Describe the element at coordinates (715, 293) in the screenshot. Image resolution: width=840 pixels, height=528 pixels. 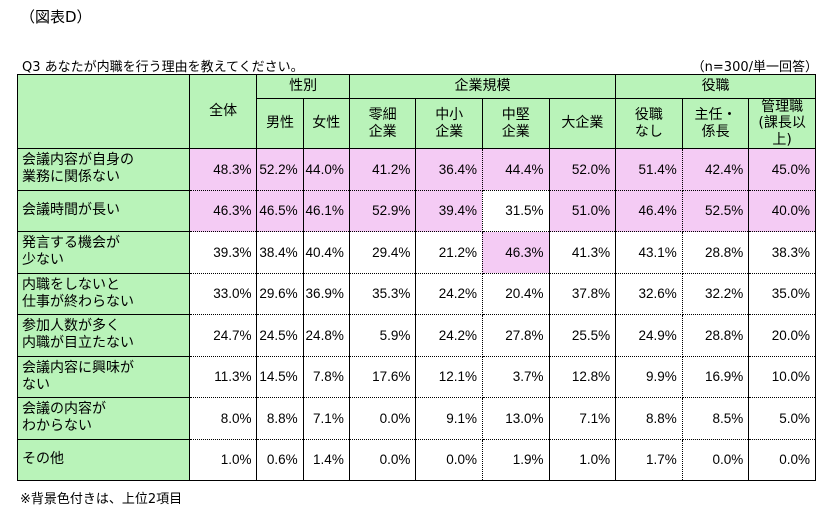
I see `value-cell: 32.2%` at that location.